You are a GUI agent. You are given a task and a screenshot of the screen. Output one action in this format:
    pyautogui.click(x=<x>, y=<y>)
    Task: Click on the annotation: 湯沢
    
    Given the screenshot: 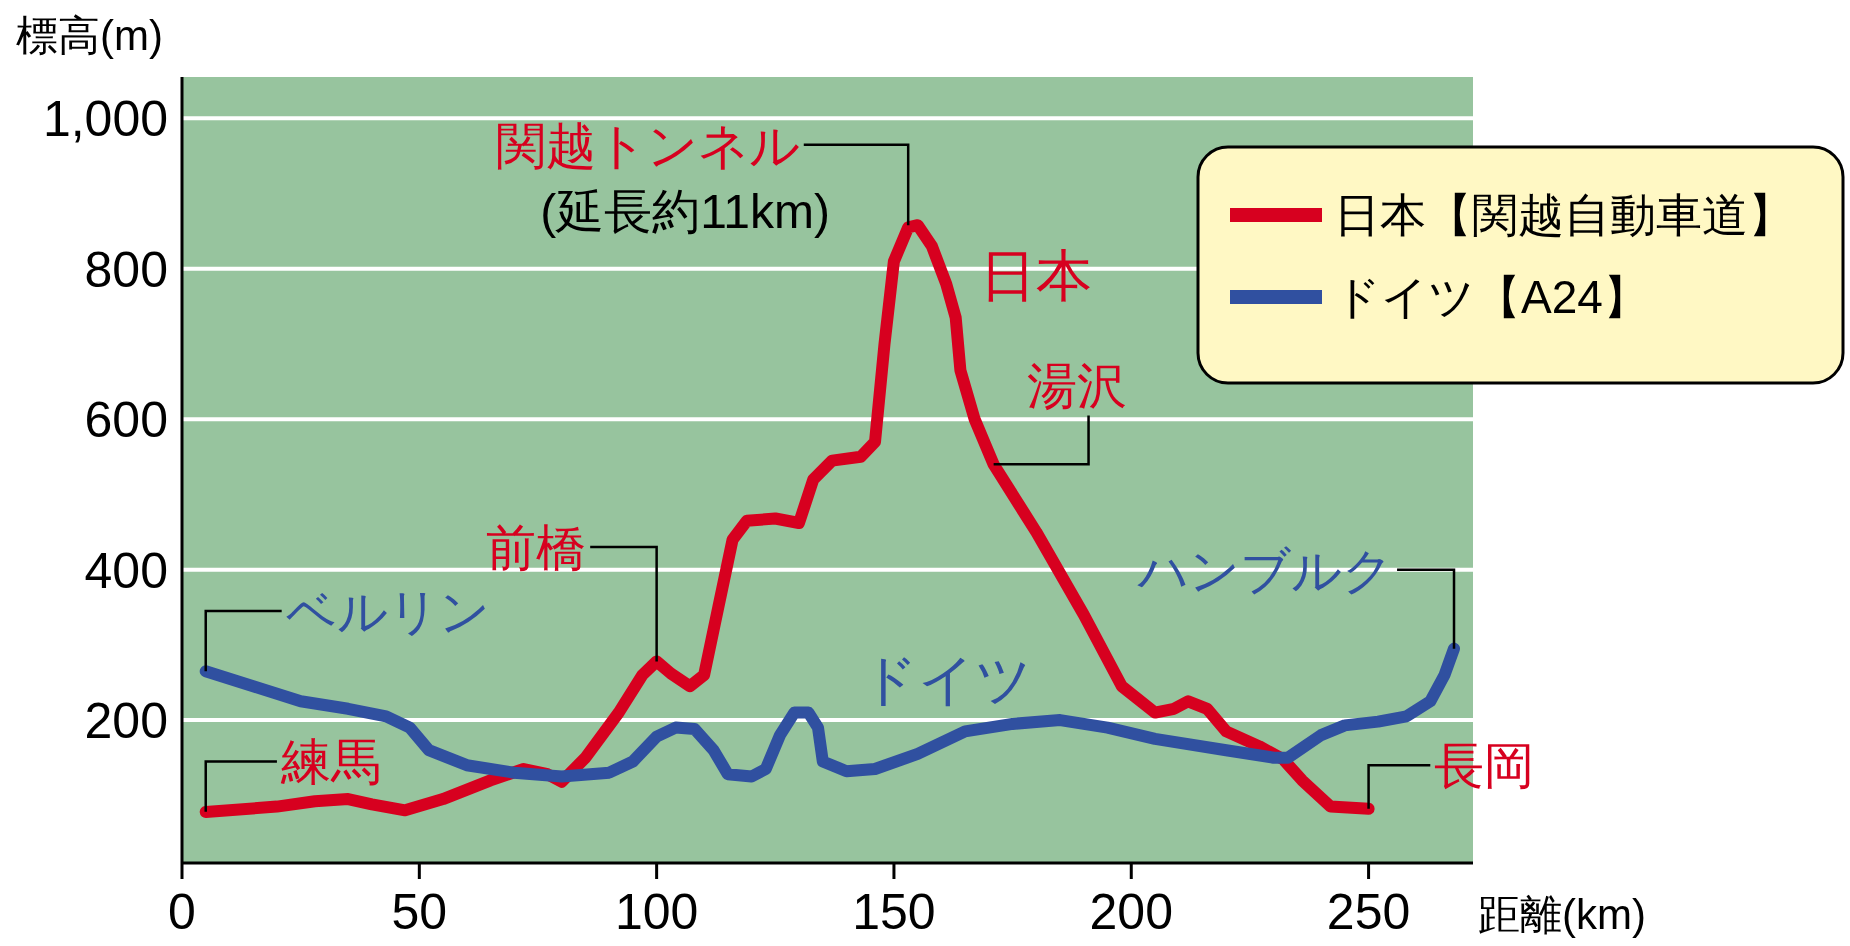 What is the action you would take?
    pyautogui.click(x=1076, y=386)
    